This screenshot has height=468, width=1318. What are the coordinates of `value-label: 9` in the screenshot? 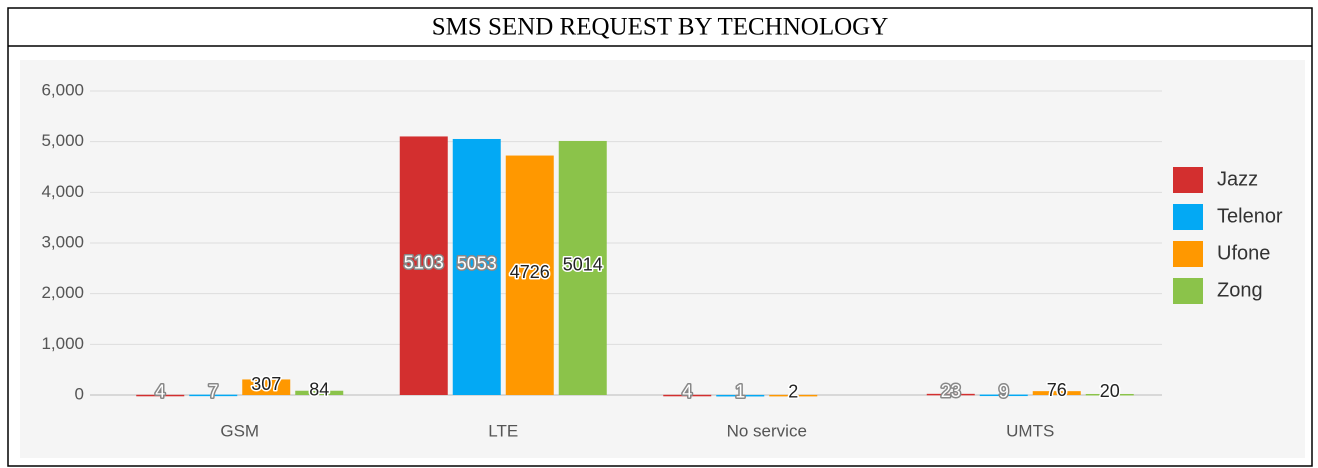 It's located at (1004, 392).